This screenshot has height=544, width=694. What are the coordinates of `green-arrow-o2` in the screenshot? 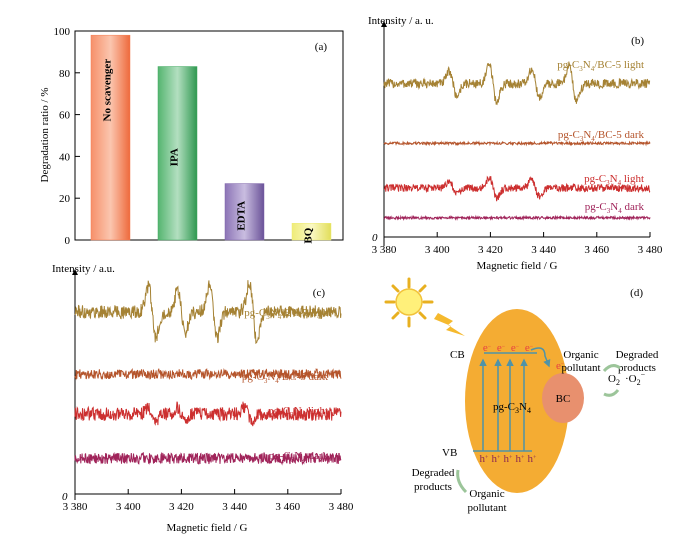 It's located at (611, 393).